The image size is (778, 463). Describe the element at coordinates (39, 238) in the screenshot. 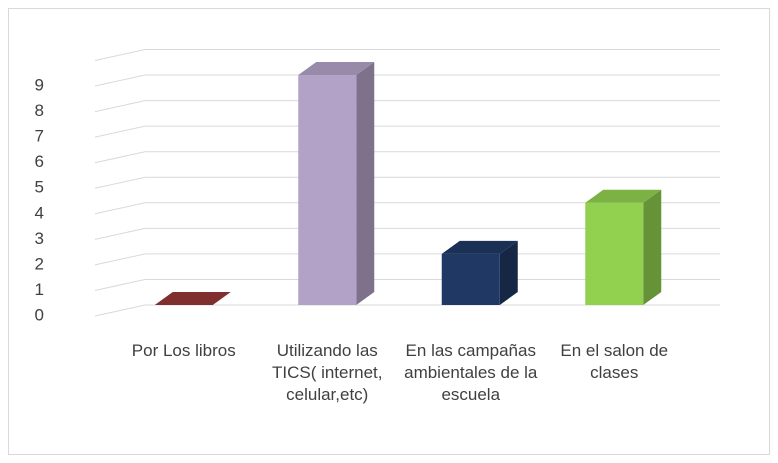

I see `y-tick-label: 3` at that location.